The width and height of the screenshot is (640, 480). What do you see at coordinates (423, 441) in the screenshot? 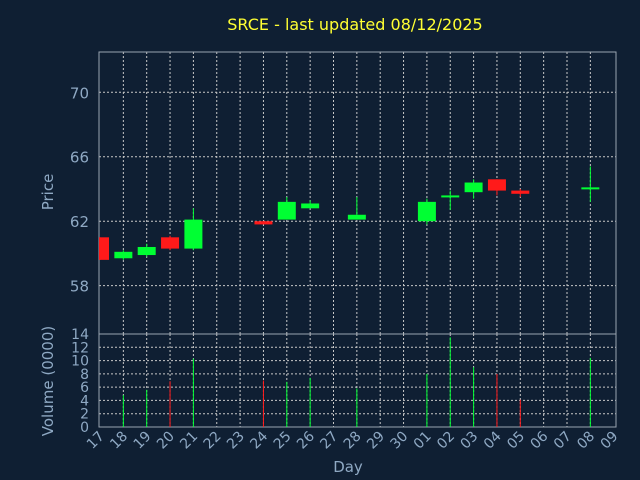
I see `day-tick-label: 01` at bounding box center [423, 441].